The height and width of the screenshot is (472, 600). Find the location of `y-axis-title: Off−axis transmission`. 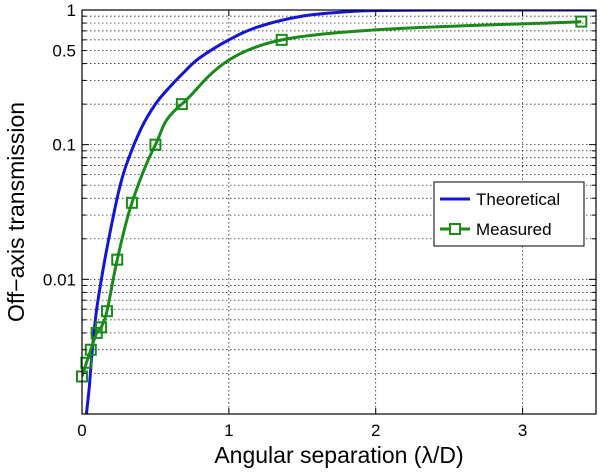

y-axis-title: Off−axis transmission is located at coordinates (16, 212).